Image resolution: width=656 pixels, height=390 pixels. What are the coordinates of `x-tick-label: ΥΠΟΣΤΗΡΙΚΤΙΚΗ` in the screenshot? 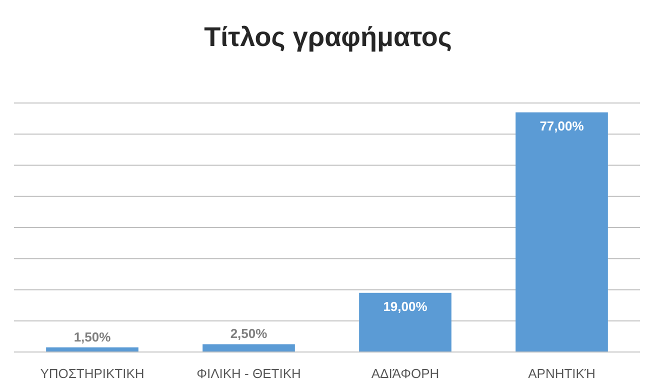 It's located at (92, 373).